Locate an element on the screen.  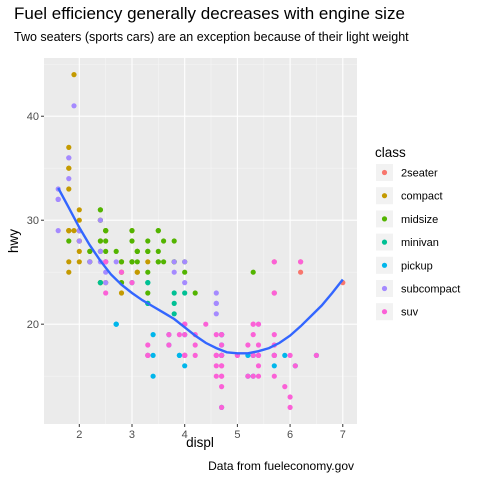
legend-swatch-suv is located at coordinates (384, 312).